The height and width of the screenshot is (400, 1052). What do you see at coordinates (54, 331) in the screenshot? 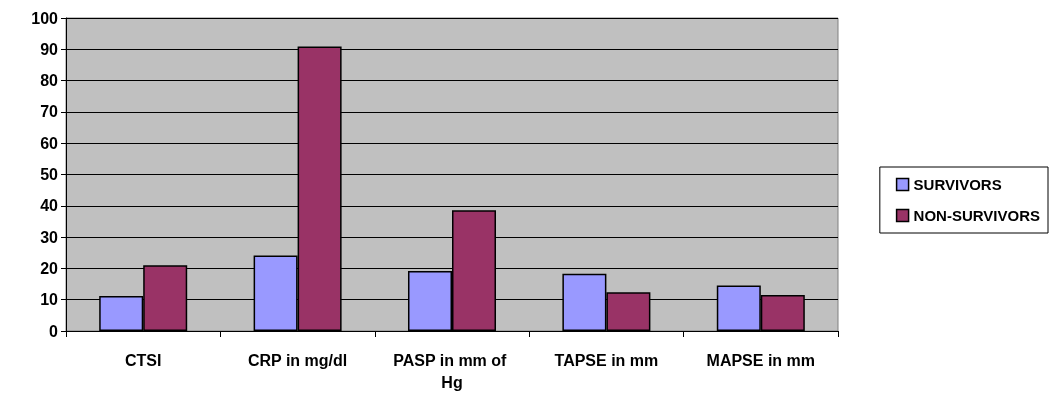
I see `y-tick-label: 0` at bounding box center [54, 331].